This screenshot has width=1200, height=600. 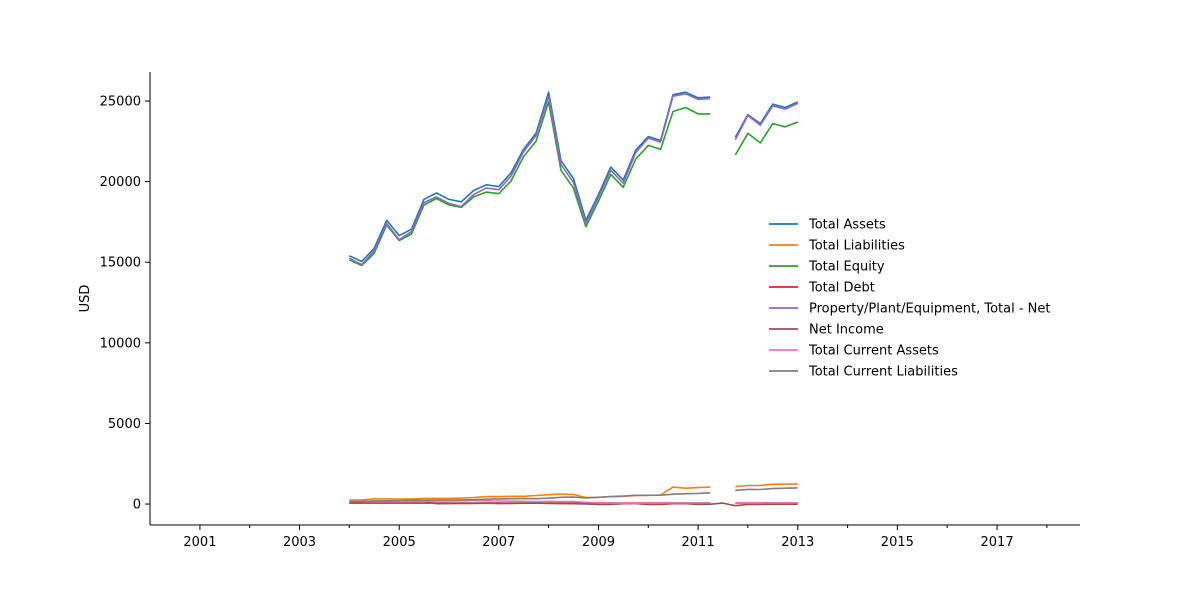 I want to click on x-tick-label: 2011, so click(x=698, y=542).